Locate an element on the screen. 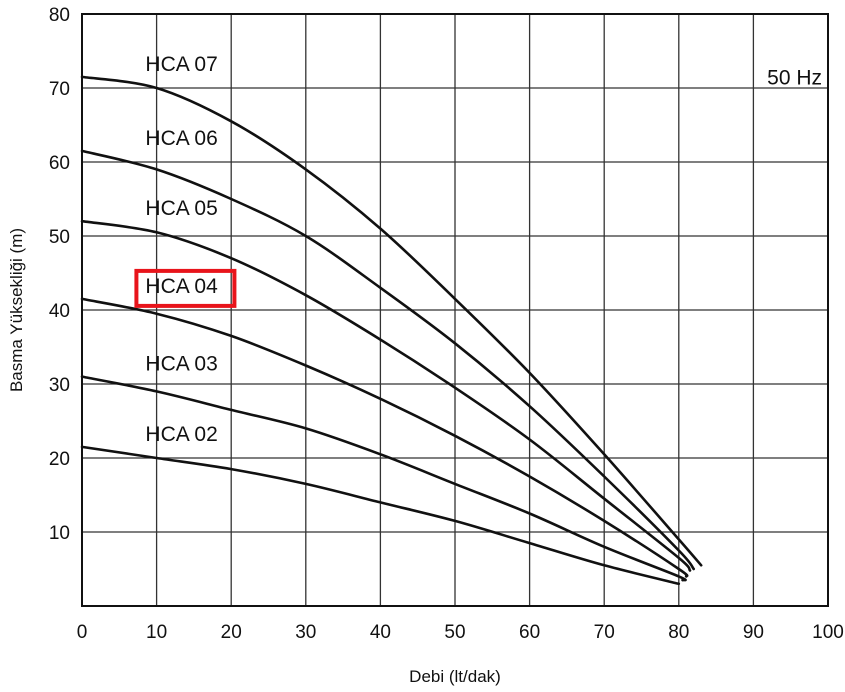 The height and width of the screenshot is (692, 845). x-tick-label: 10 is located at coordinates (156, 632).